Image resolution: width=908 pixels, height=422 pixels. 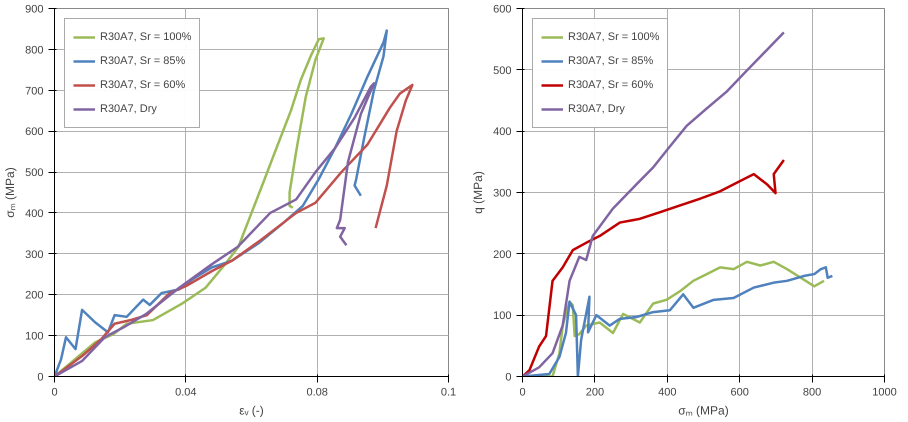 What do you see at coordinates (478, 192) in the screenshot?
I see `y-axis-title: q (MPa)` at bounding box center [478, 192].